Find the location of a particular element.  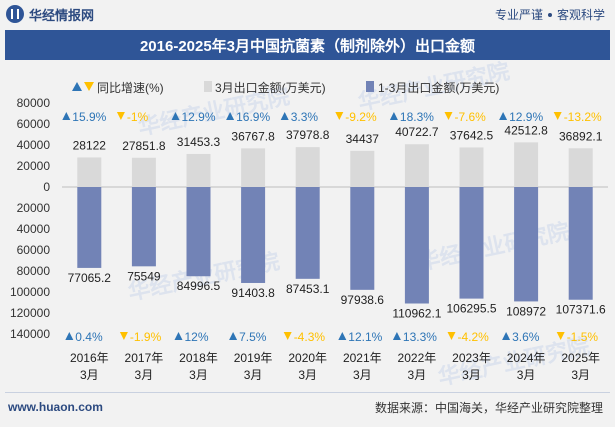

growth-label-cumulative: 3.6% is located at coordinates (526, 337).